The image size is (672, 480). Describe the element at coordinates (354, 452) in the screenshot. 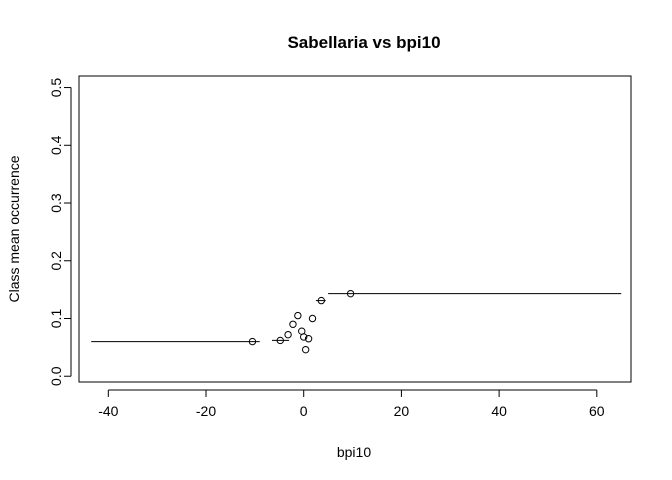

I see `x-axis-label: bpi10` at that location.